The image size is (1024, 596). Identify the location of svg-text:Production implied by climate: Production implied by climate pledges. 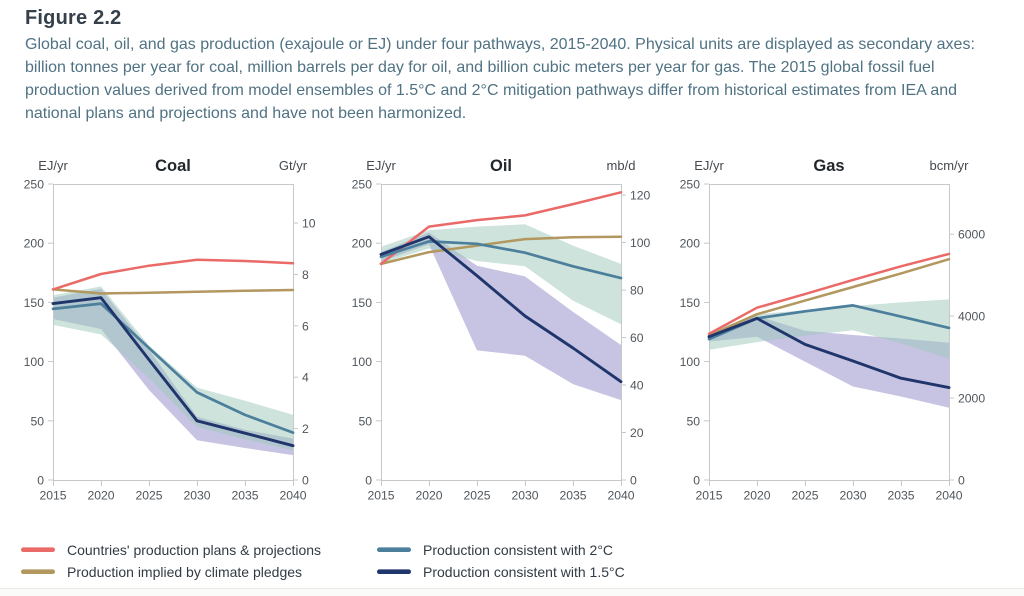
(184, 572).